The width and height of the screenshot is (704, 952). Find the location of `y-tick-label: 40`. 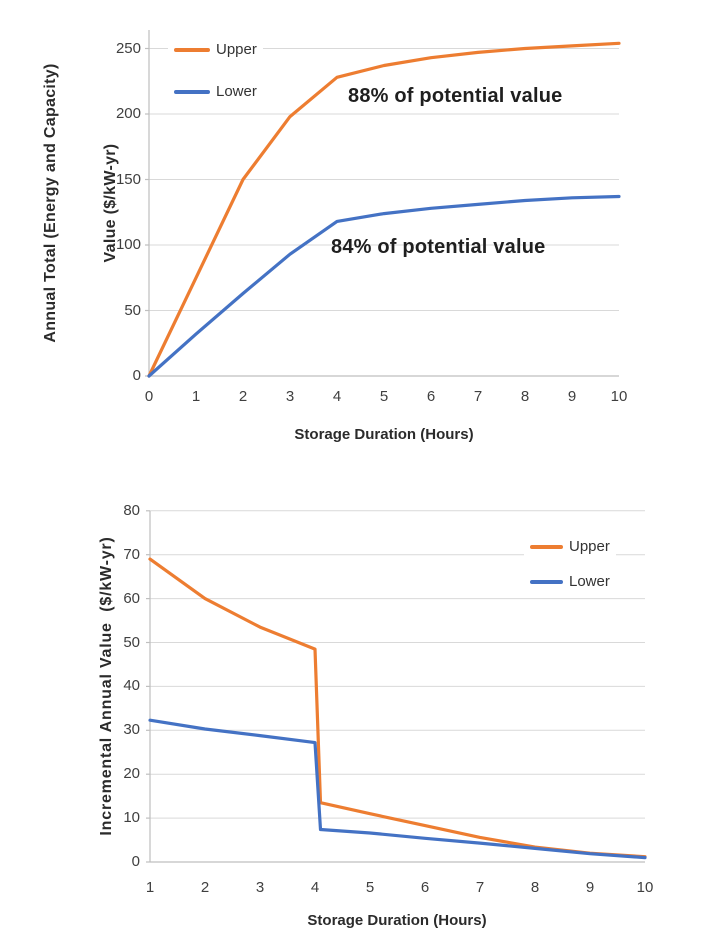

y-tick-label: 40 is located at coordinates (131, 686).